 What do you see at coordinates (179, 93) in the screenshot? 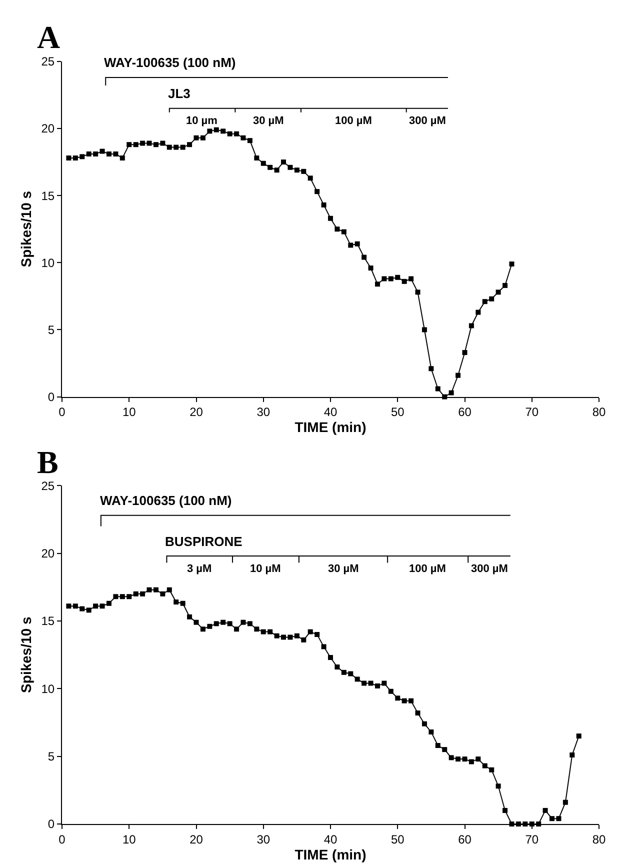
I see `series-label: JL3` at bounding box center [179, 93].